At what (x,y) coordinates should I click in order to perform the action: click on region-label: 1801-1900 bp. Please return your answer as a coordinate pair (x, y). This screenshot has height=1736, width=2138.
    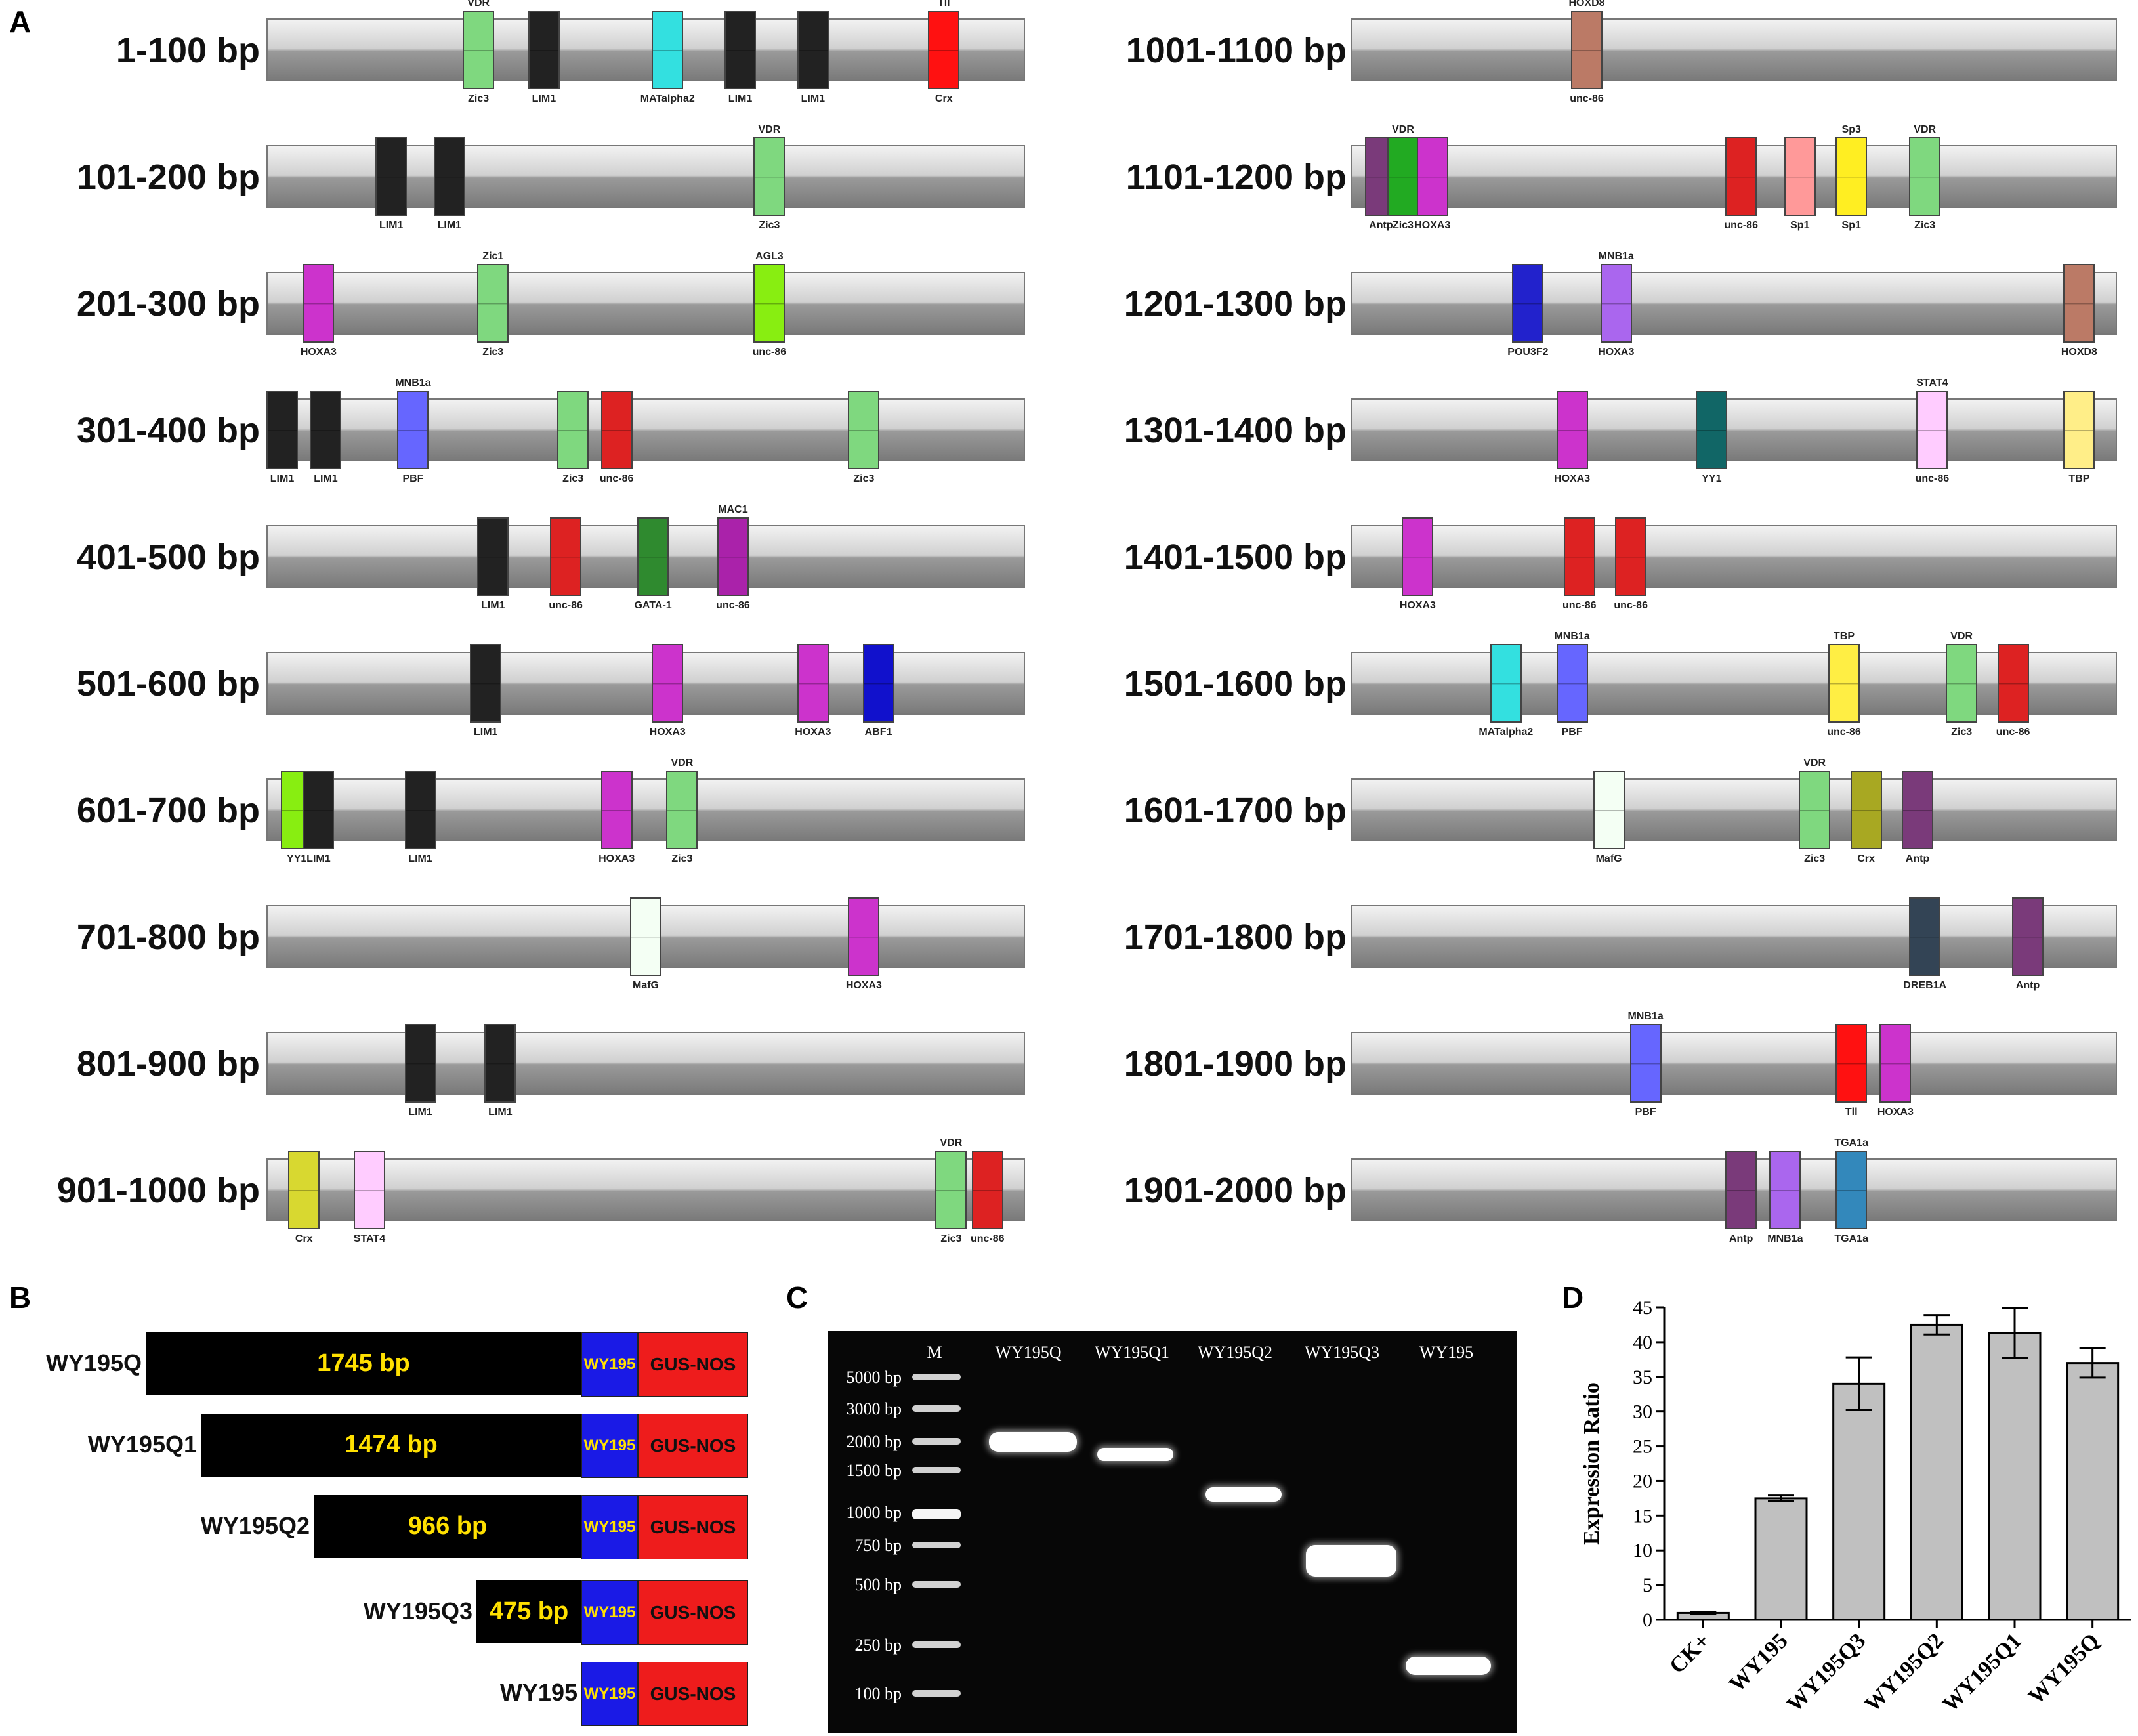
    Looking at the image, I should click on (1235, 1064).